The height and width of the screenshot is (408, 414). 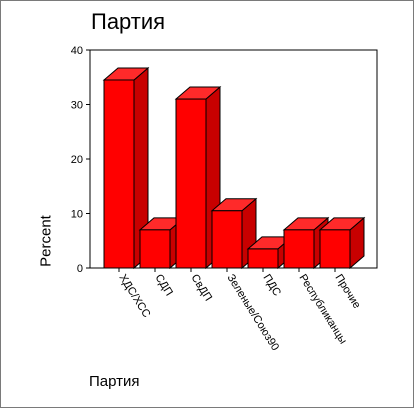 What do you see at coordinates (201, 287) in the screenshot?
I see `x-tick-label: СвДП` at bounding box center [201, 287].